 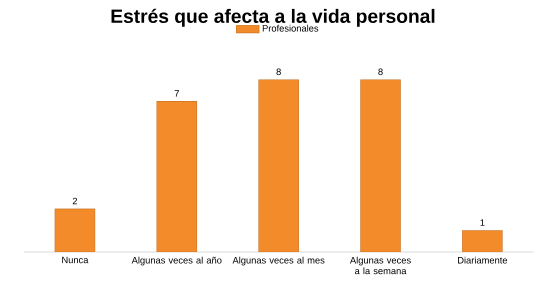 What do you see at coordinates (278, 261) in the screenshot?
I see `x-tick-label: Algunas veces al mes` at bounding box center [278, 261].